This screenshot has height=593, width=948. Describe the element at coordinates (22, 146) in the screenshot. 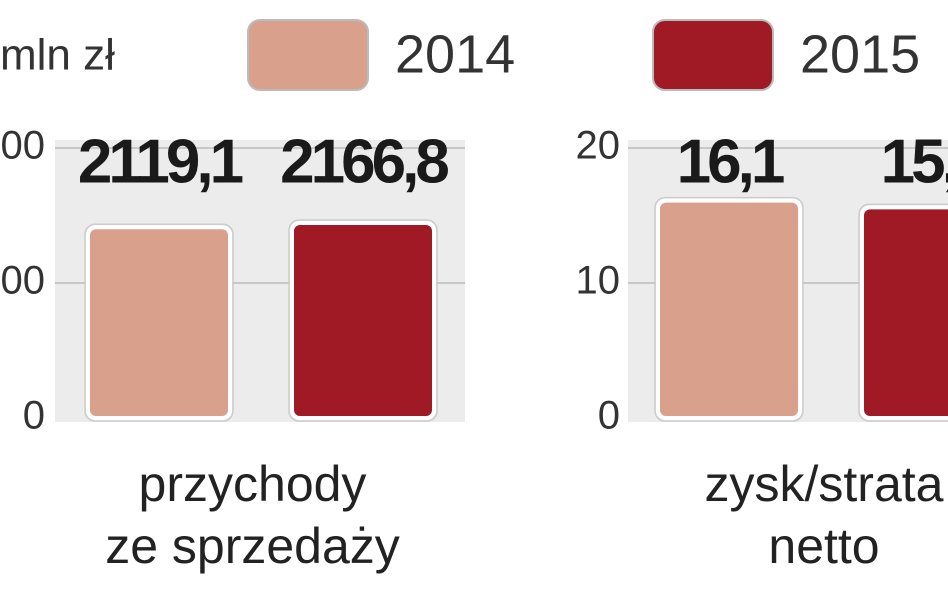

I see `y-tick-label: 3000` at that location.